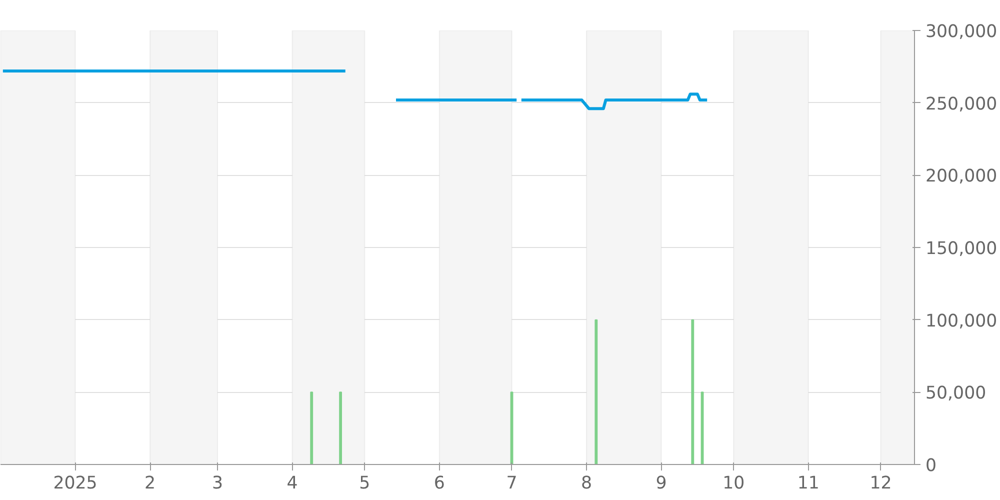 The image size is (1000, 500). Describe the element at coordinates (962, 176) in the screenshot. I see `y-tick-label: 200,000` at that location.